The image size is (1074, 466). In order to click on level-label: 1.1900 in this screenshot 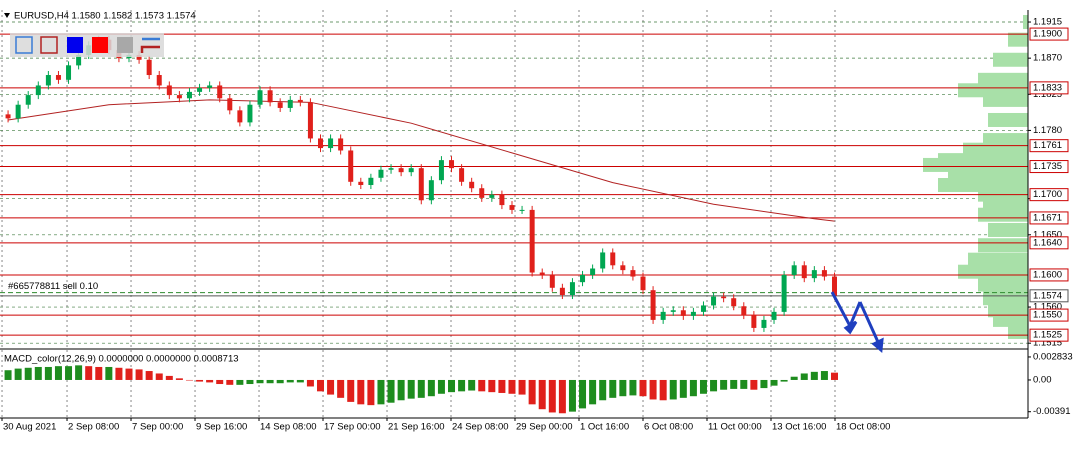, I will do `click(1047, 34)`.